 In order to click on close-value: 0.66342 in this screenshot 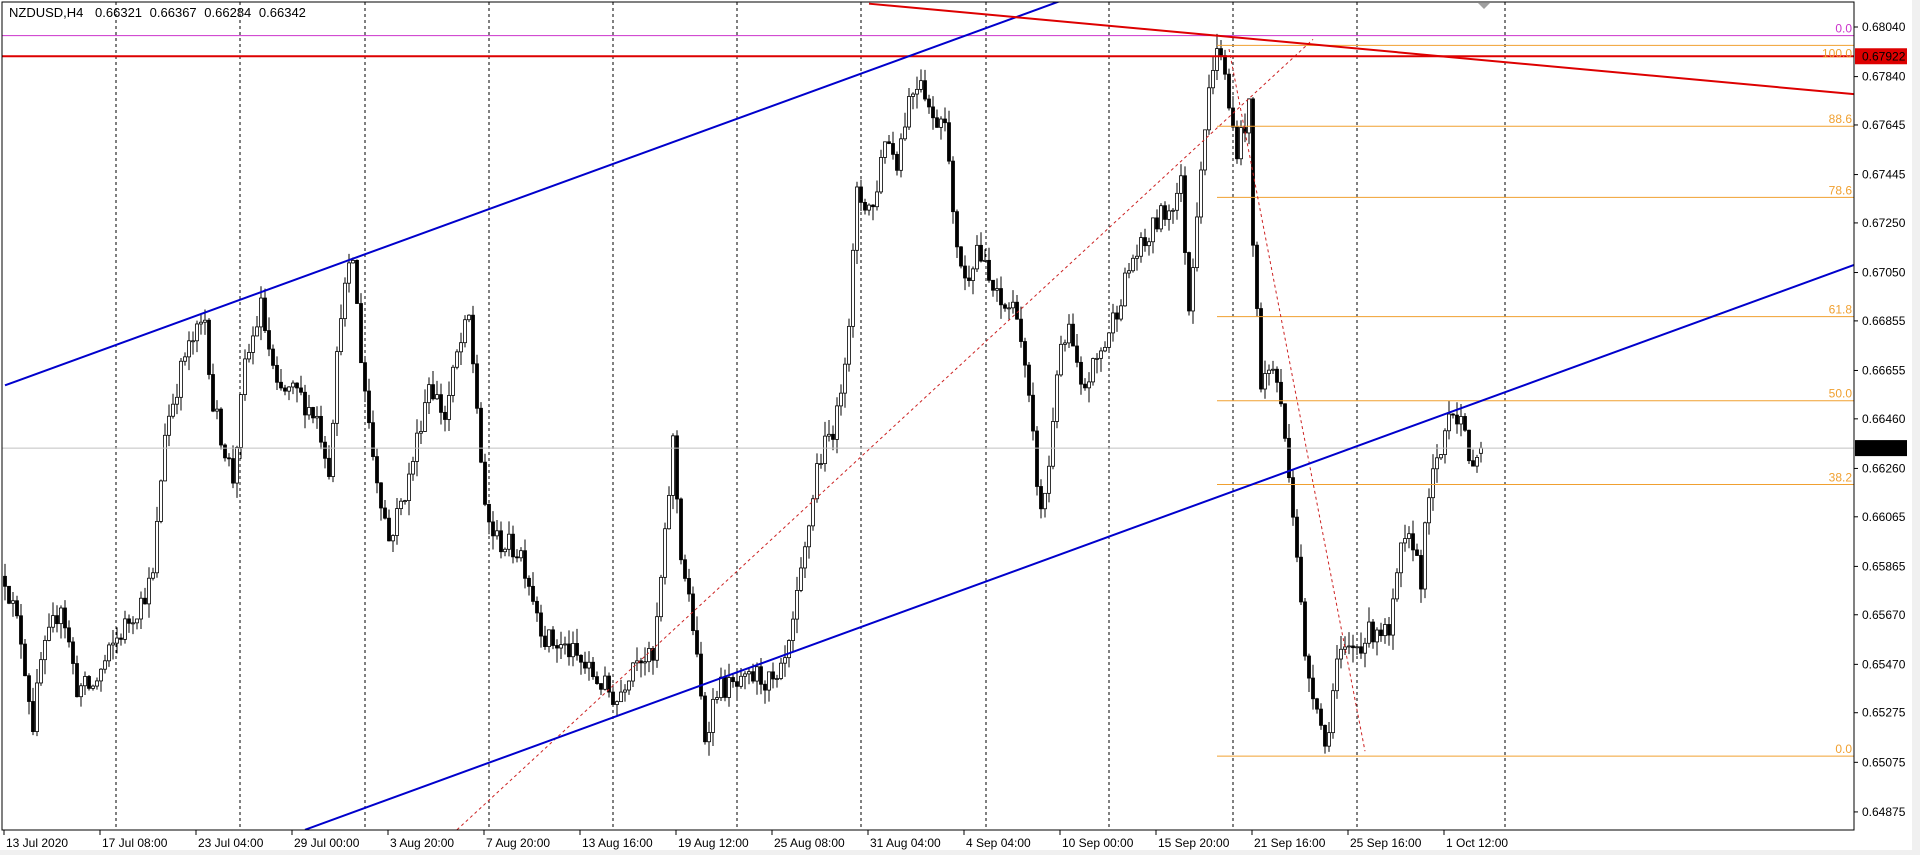, I will do `click(282, 12)`.